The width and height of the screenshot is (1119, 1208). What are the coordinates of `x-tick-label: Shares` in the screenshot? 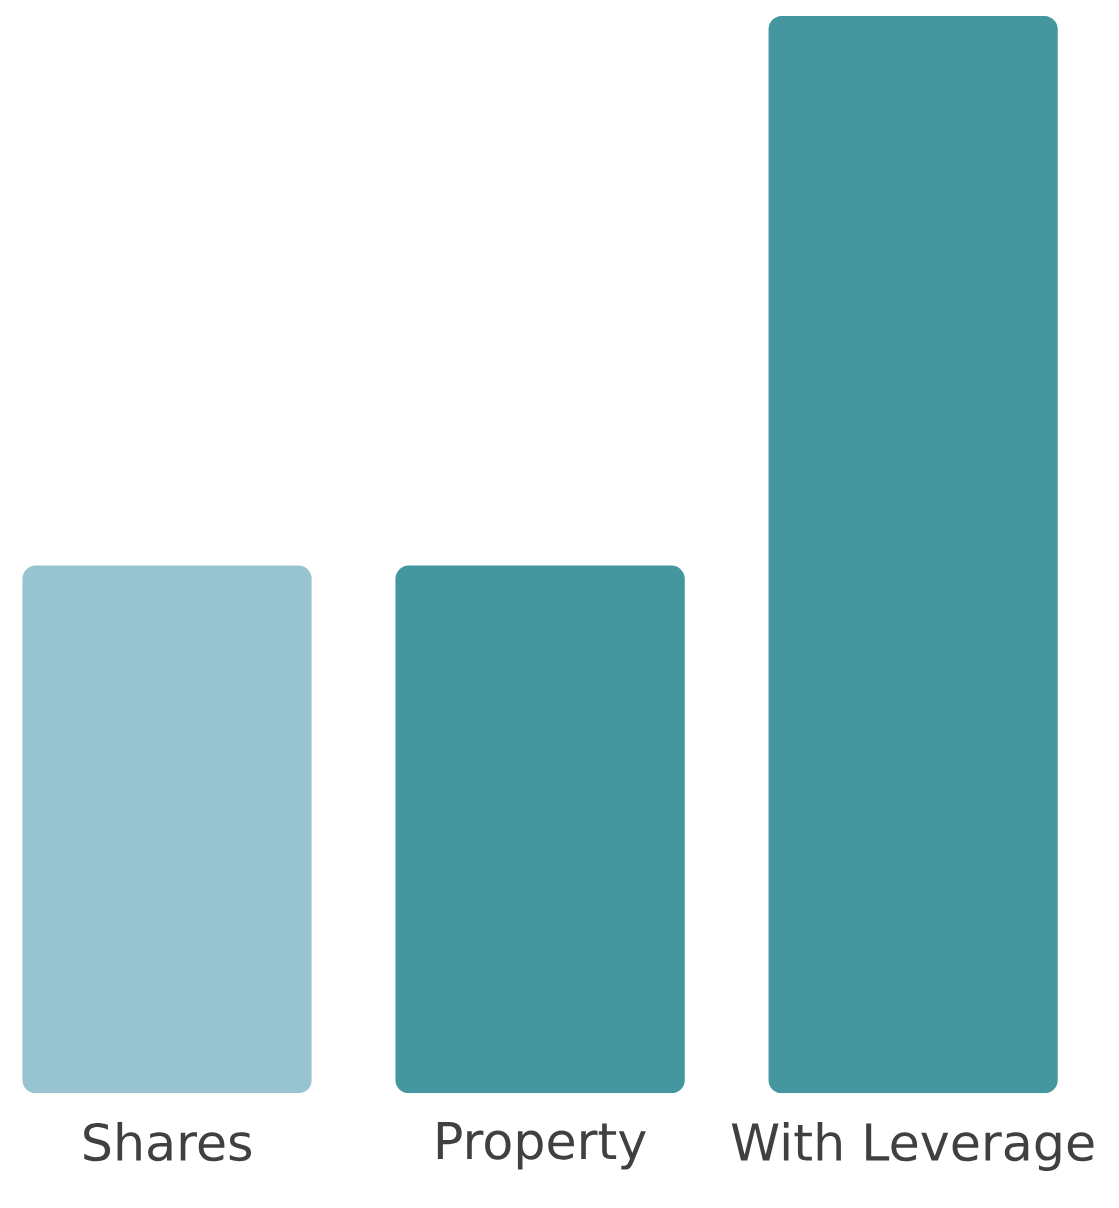 It's located at (167, 1142).